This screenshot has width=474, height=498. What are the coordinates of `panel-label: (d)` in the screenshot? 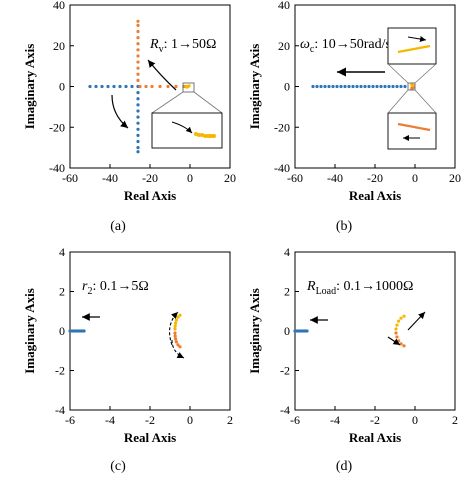 It's located at (344, 466).